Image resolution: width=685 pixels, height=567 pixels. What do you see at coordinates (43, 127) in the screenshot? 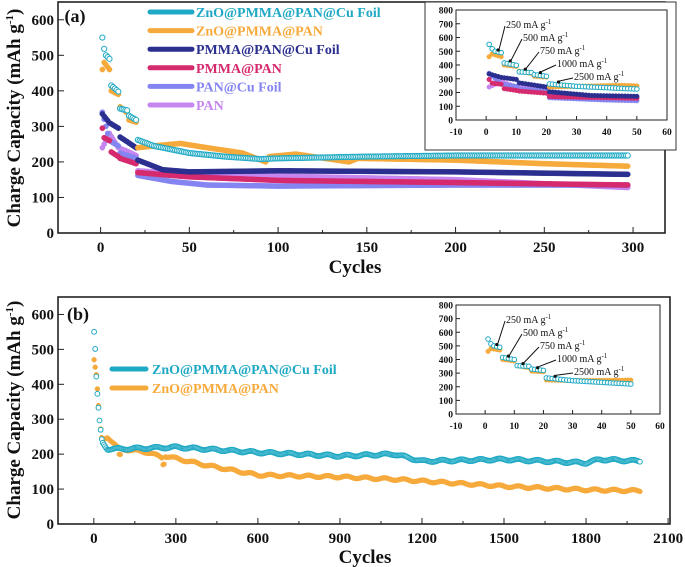
I see `panel-a-y-tick-label: 300` at bounding box center [43, 127].